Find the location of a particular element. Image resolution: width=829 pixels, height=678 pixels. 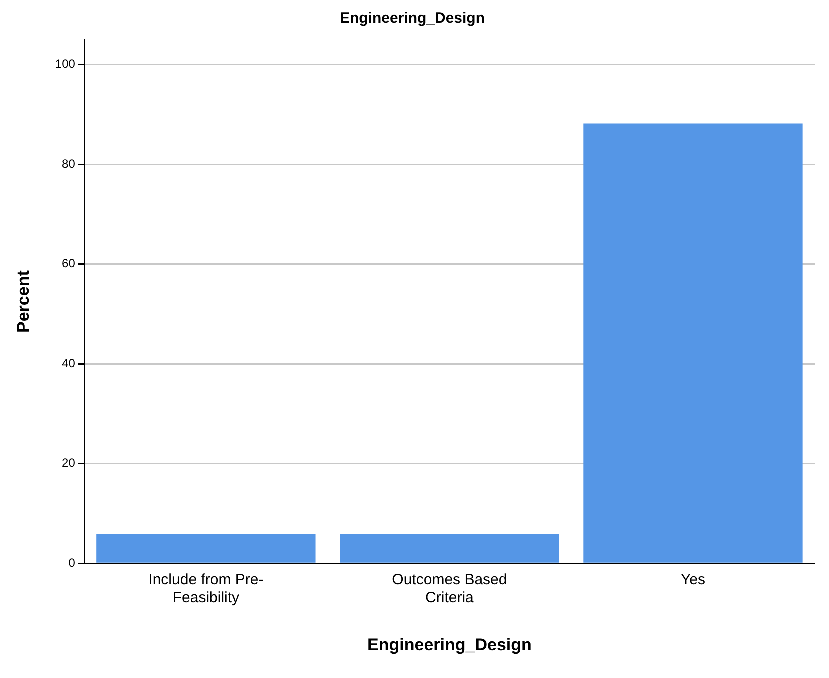

x-tick-label: Outcomes Based Criteria is located at coordinates (450, 589).